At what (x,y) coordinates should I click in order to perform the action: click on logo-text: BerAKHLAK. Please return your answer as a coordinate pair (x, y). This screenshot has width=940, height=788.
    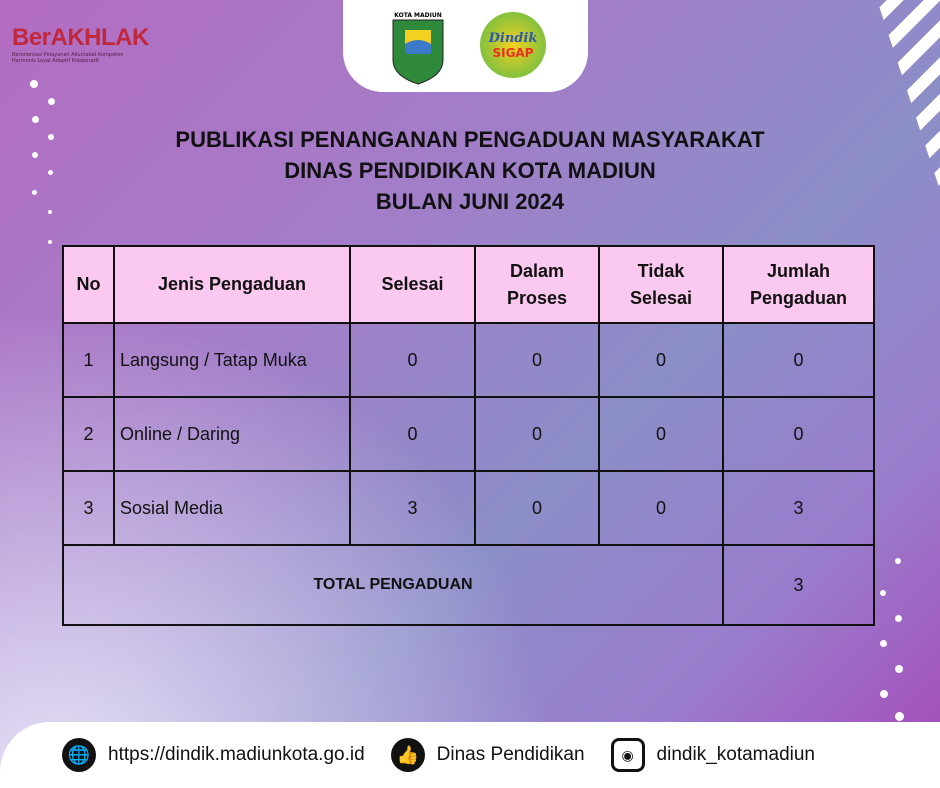
    Looking at the image, I should click on (80, 37).